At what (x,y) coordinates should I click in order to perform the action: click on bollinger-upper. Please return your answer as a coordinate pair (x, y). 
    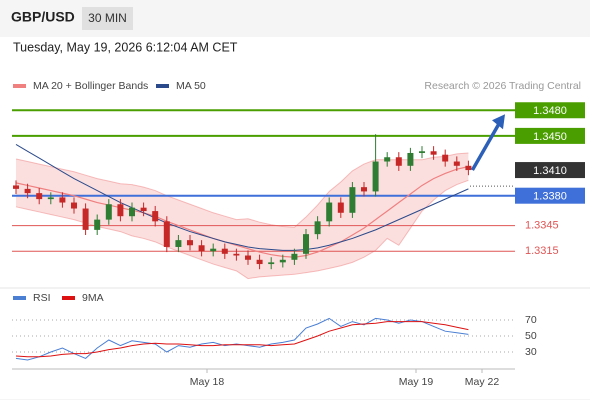
    Looking at the image, I should click on (242, 190).